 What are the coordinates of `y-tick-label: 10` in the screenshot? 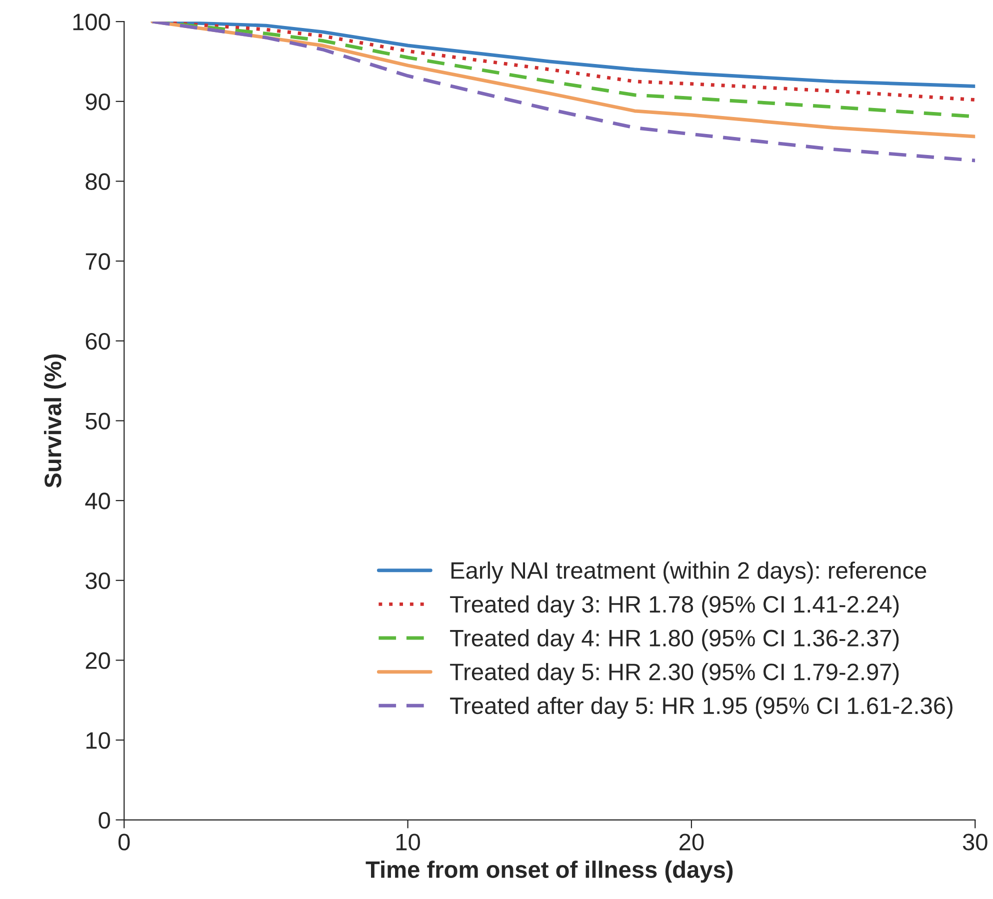 It's located at (98, 740).